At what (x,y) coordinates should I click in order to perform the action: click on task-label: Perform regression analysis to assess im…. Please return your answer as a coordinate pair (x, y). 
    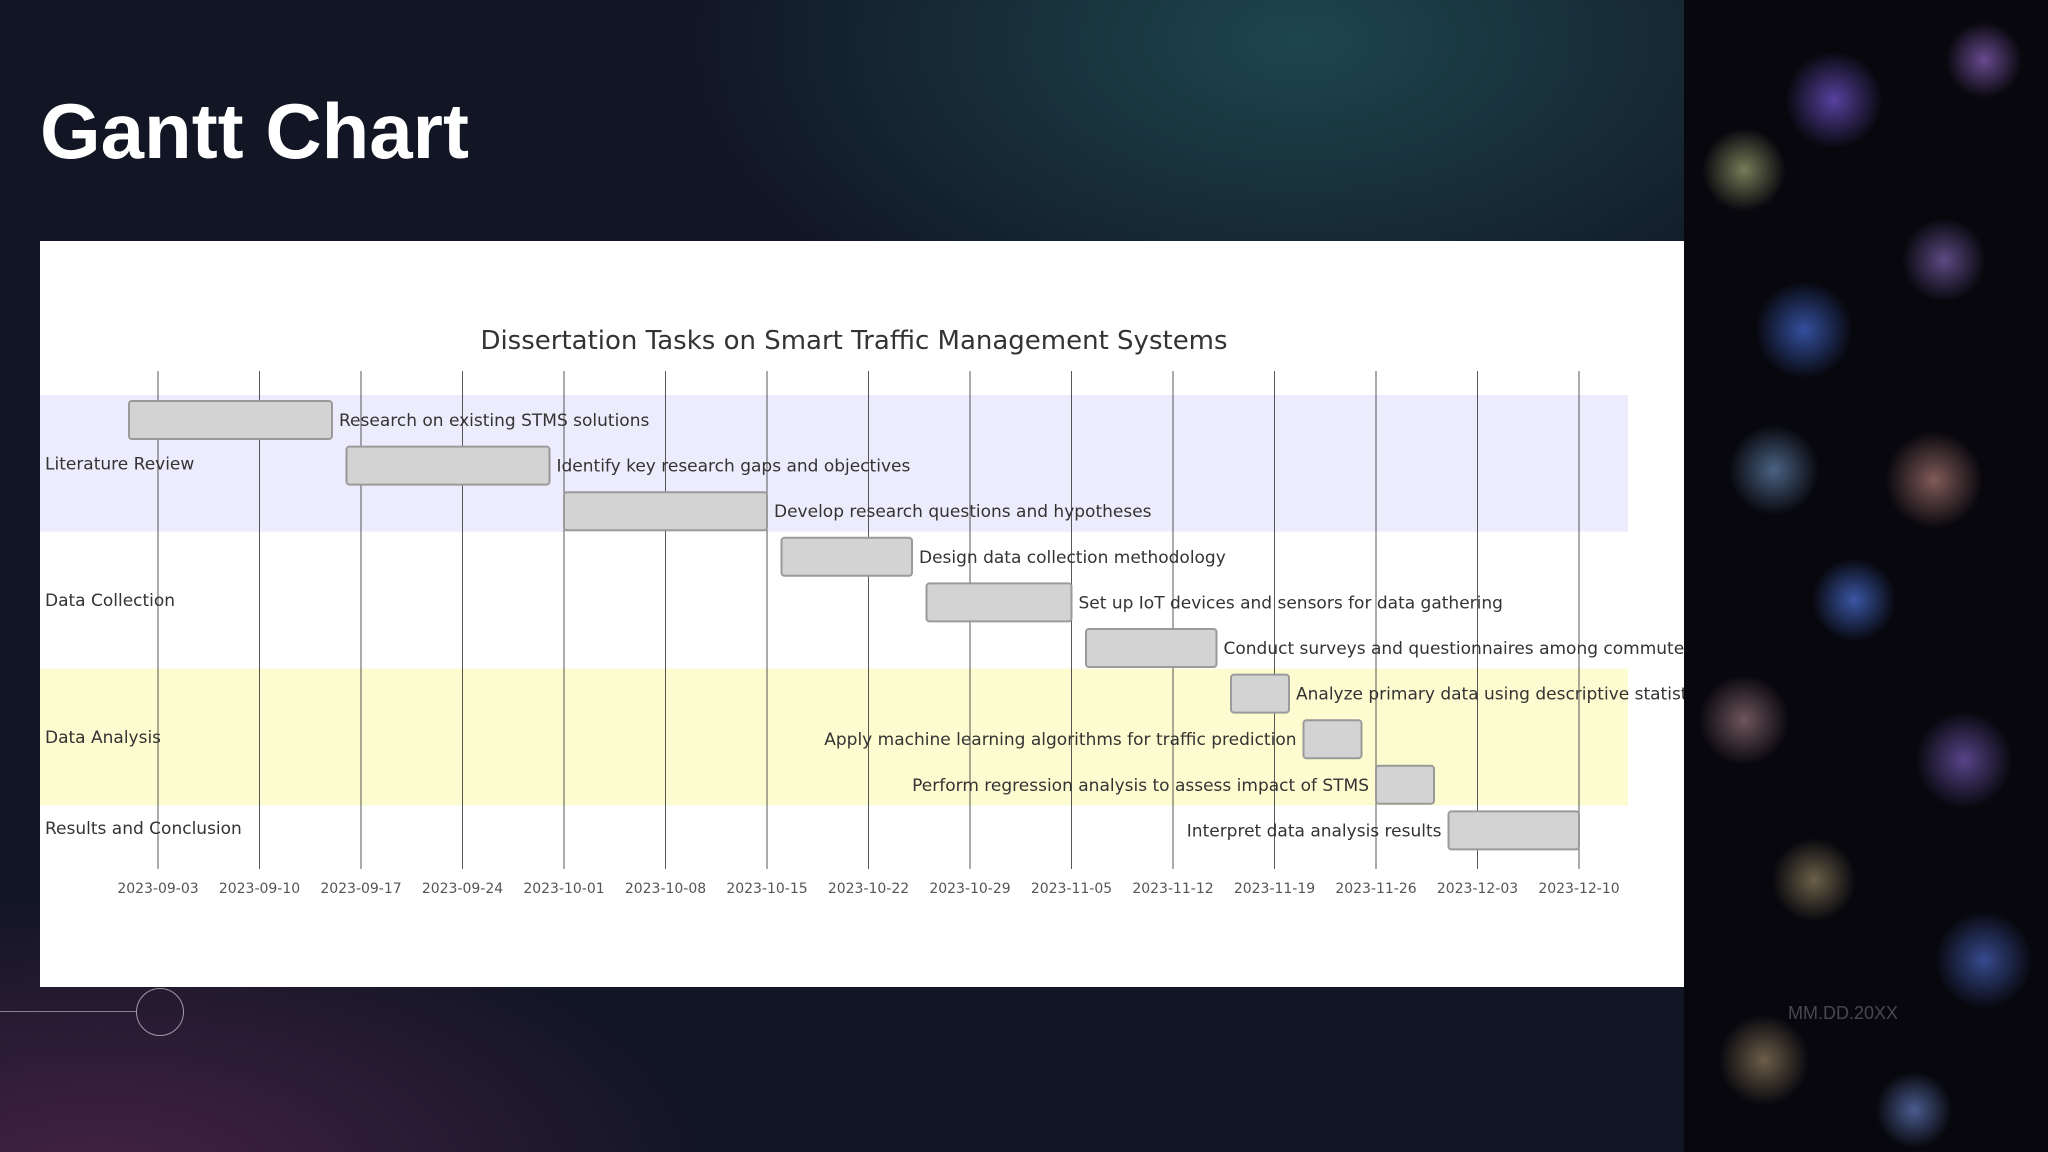
    Looking at the image, I should click on (1140, 786).